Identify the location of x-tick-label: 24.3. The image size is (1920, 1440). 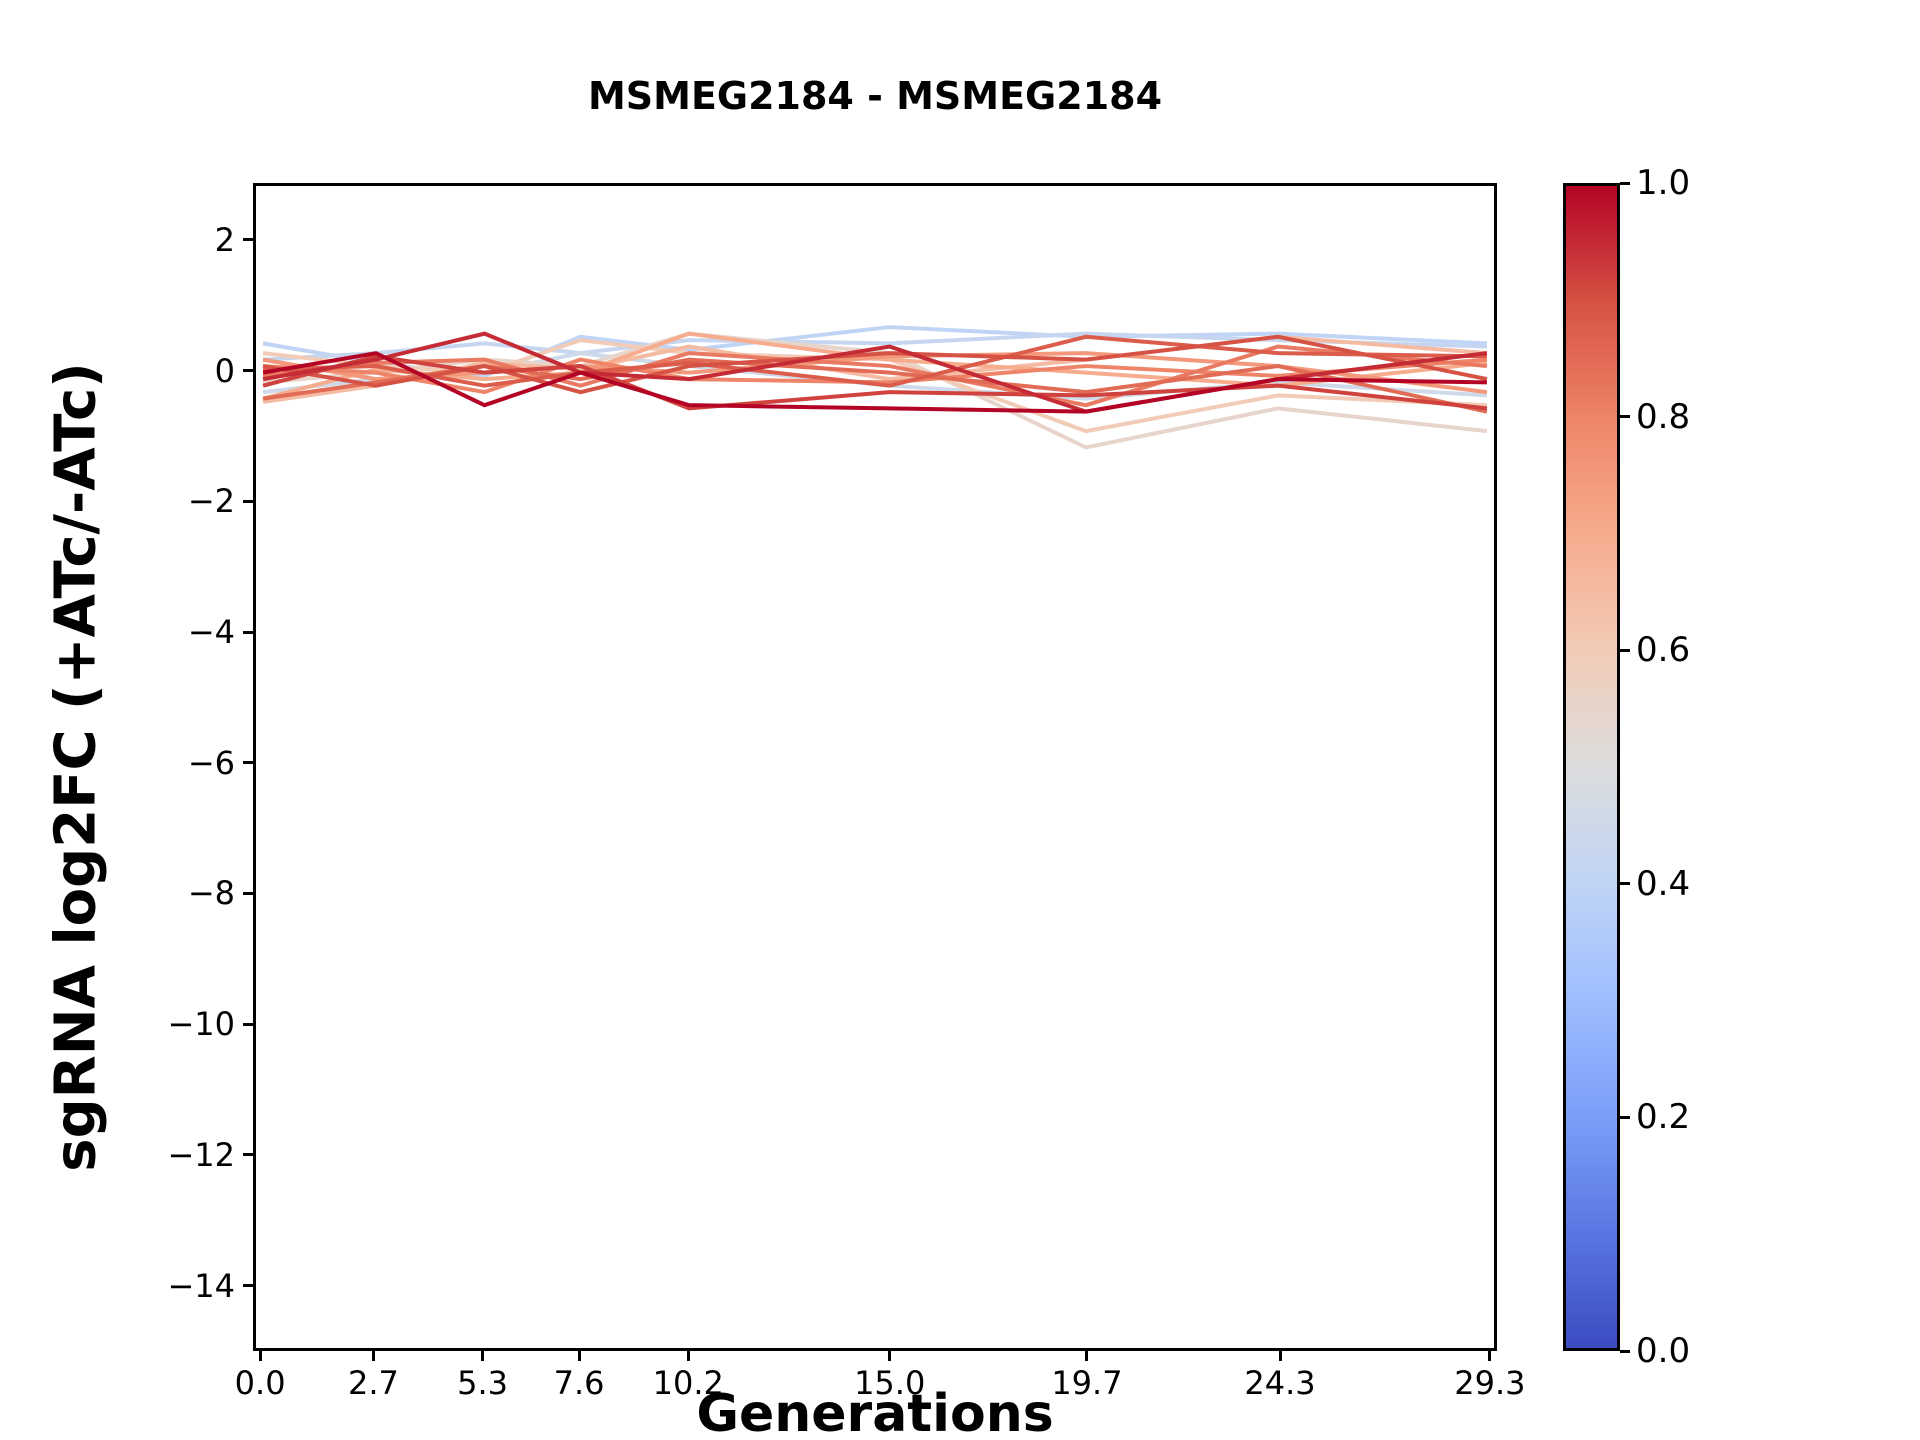
(1280, 1383).